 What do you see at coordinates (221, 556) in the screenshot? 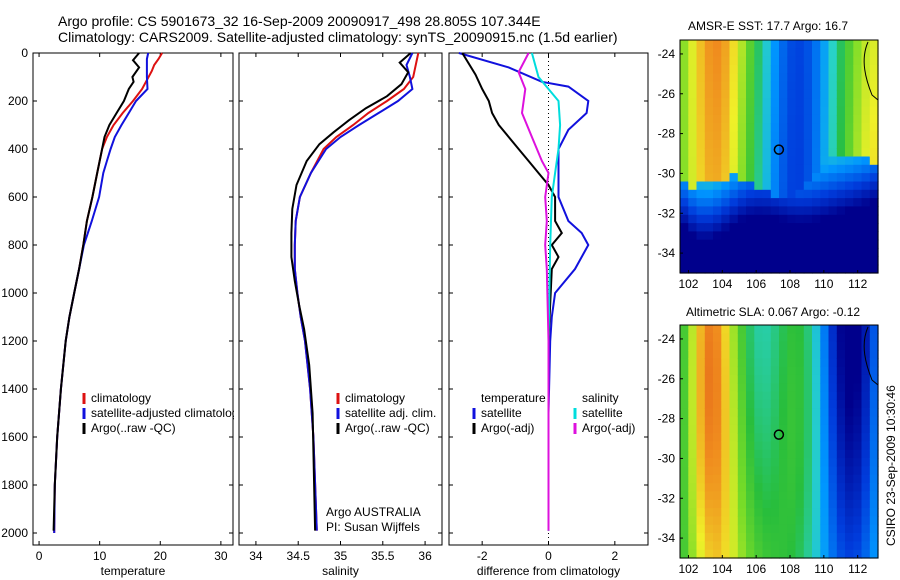
I see `panel-1-xtick-label: 30` at bounding box center [221, 556].